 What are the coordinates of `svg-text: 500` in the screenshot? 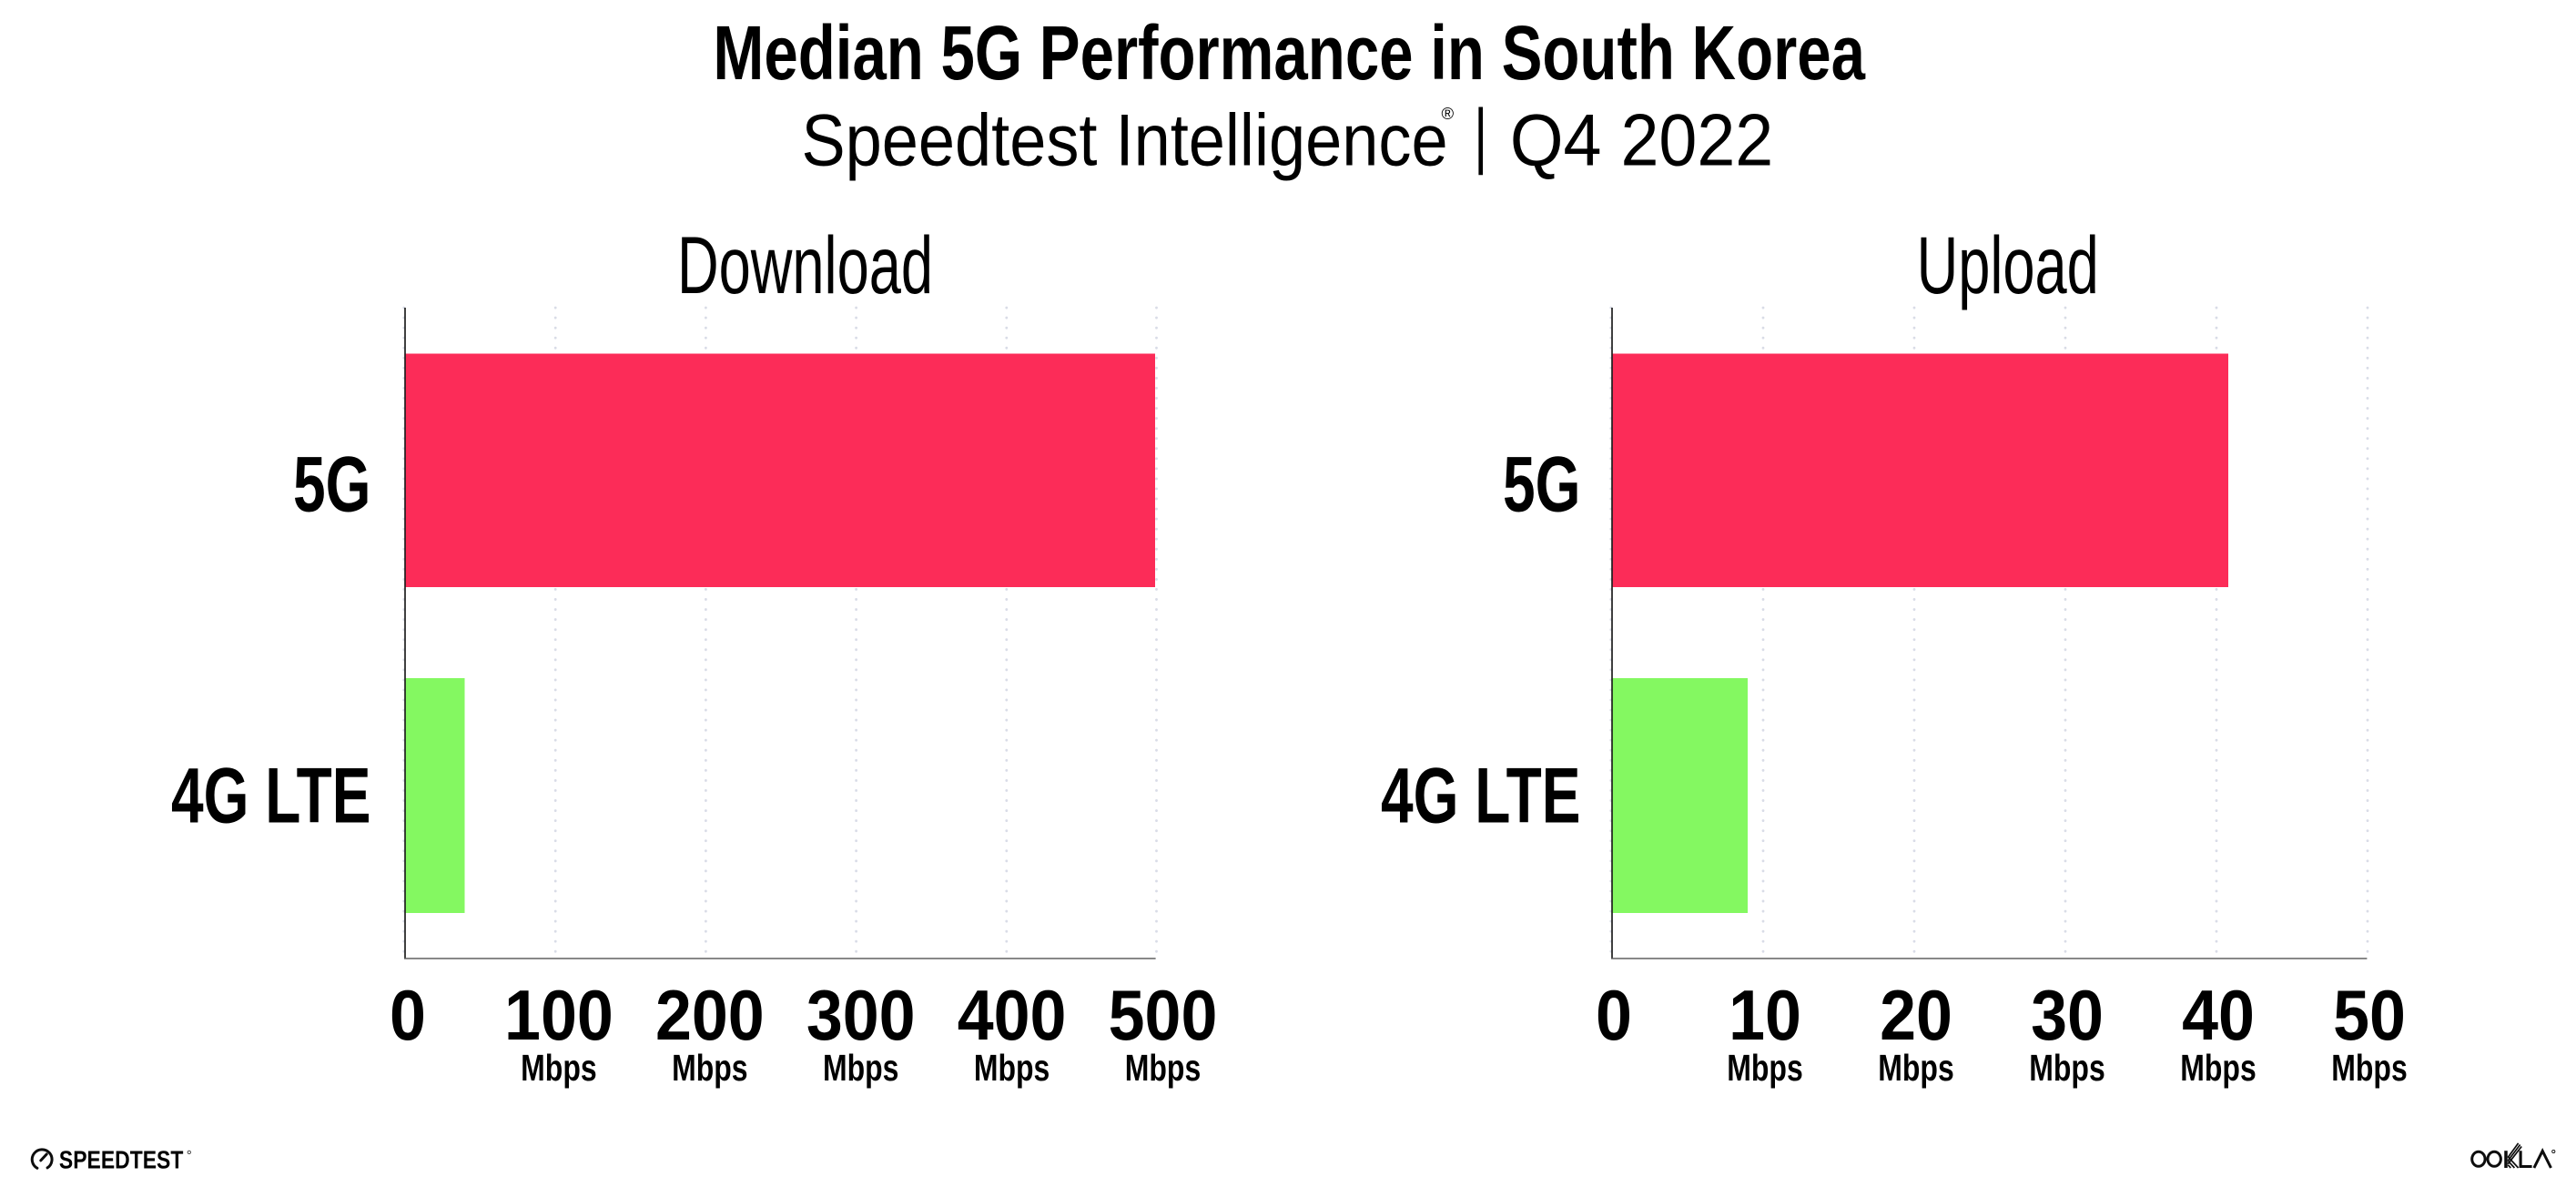 It's located at (1163, 1015).